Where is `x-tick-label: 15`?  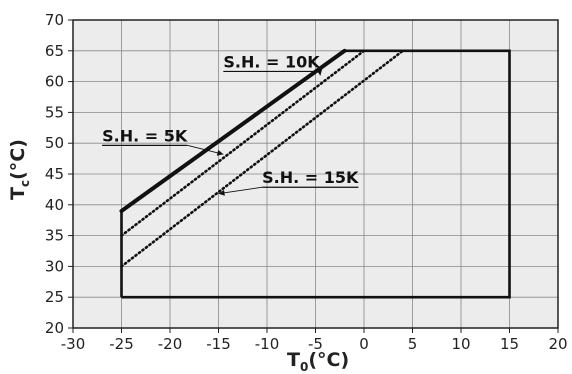
x-tick-label: 15 is located at coordinates (509, 344).